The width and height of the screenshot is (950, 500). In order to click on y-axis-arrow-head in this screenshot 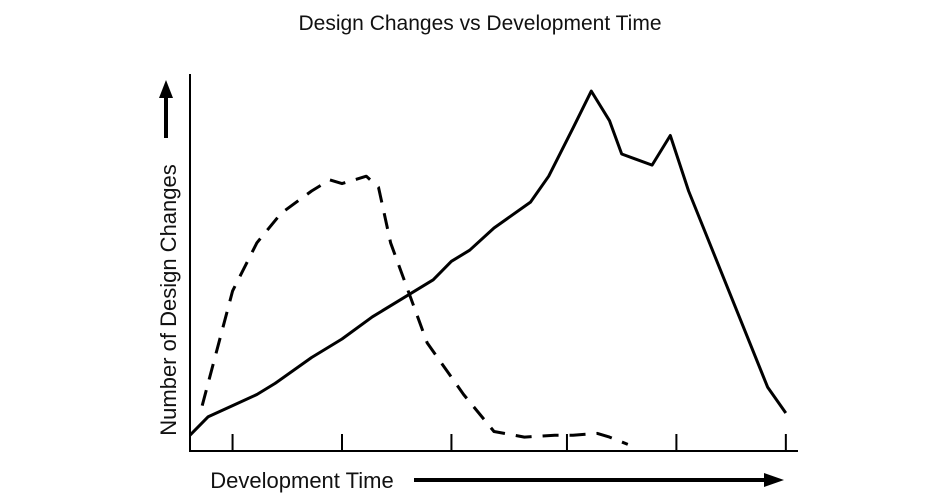, I will do `click(166, 89)`.